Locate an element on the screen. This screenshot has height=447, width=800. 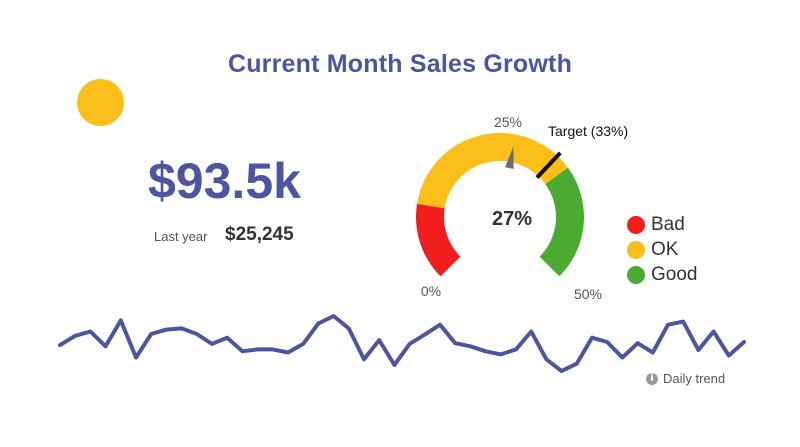
gauge-target-label: Target (33%) is located at coordinates (588, 131).